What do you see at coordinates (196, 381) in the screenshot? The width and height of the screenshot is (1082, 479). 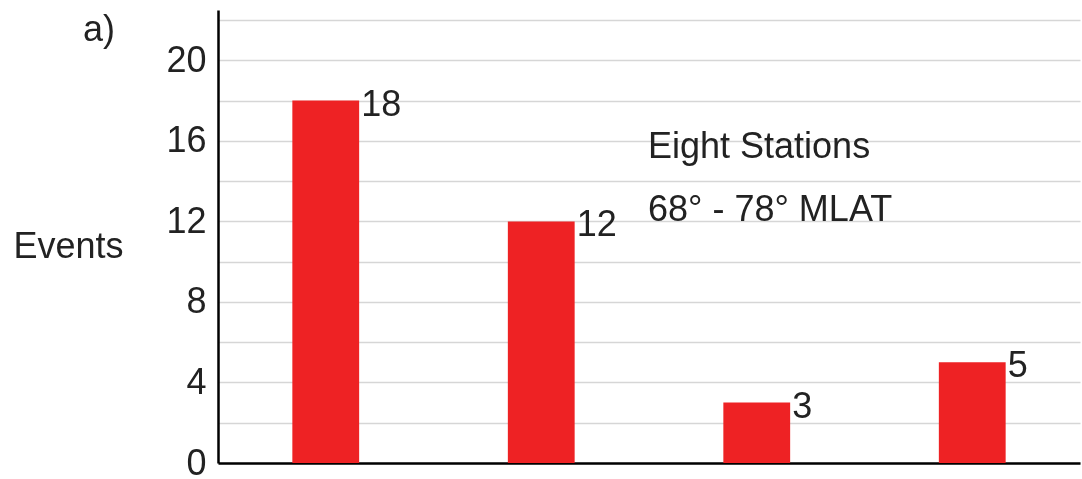 I see `y-tick-label: 4` at bounding box center [196, 381].